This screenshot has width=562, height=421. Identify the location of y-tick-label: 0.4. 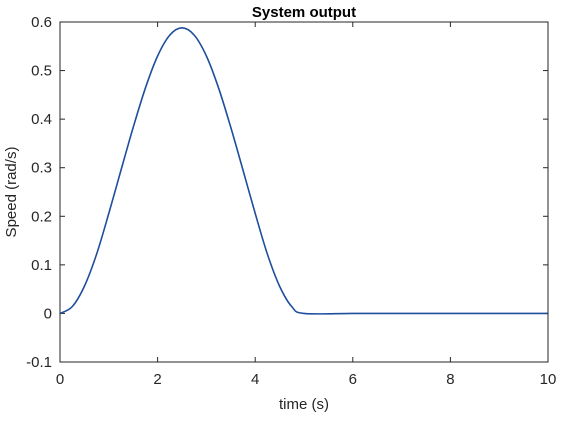
(41, 119).